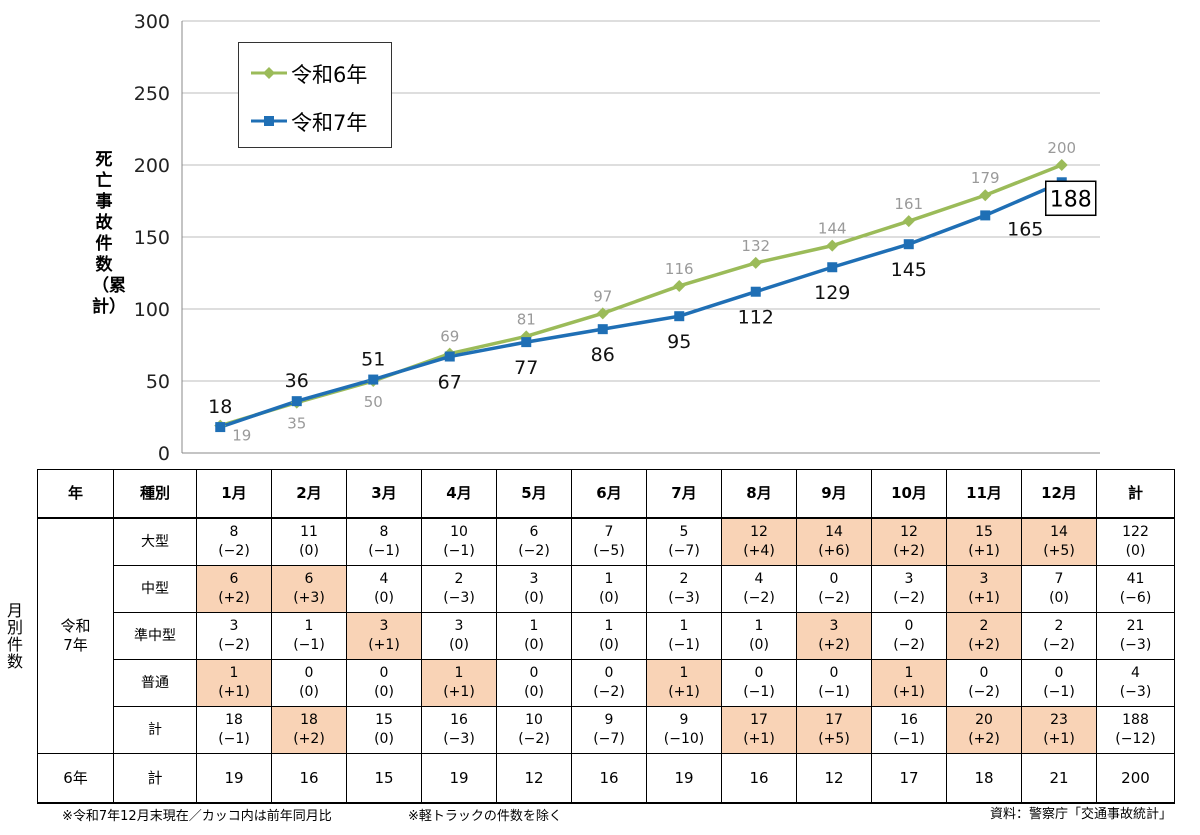  What do you see at coordinates (314, 72) in the screenshot?
I see `legend-item-r6: 令和6年` at bounding box center [314, 72].